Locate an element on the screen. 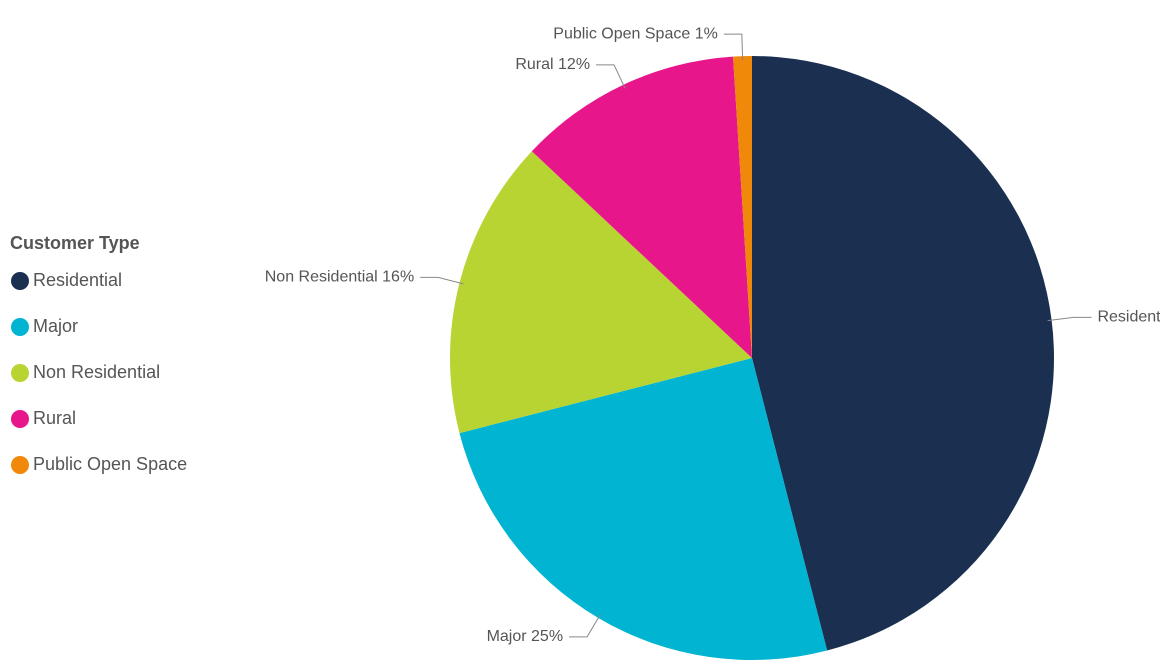  data-label: Public Open Space 1% is located at coordinates (635, 33).